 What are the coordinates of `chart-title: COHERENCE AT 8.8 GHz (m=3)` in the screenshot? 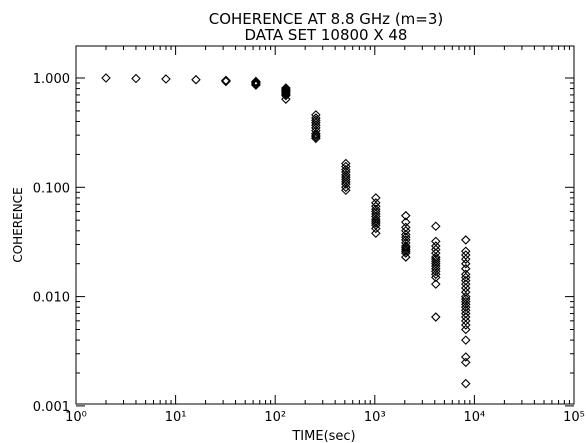 It's located at (326, 19).